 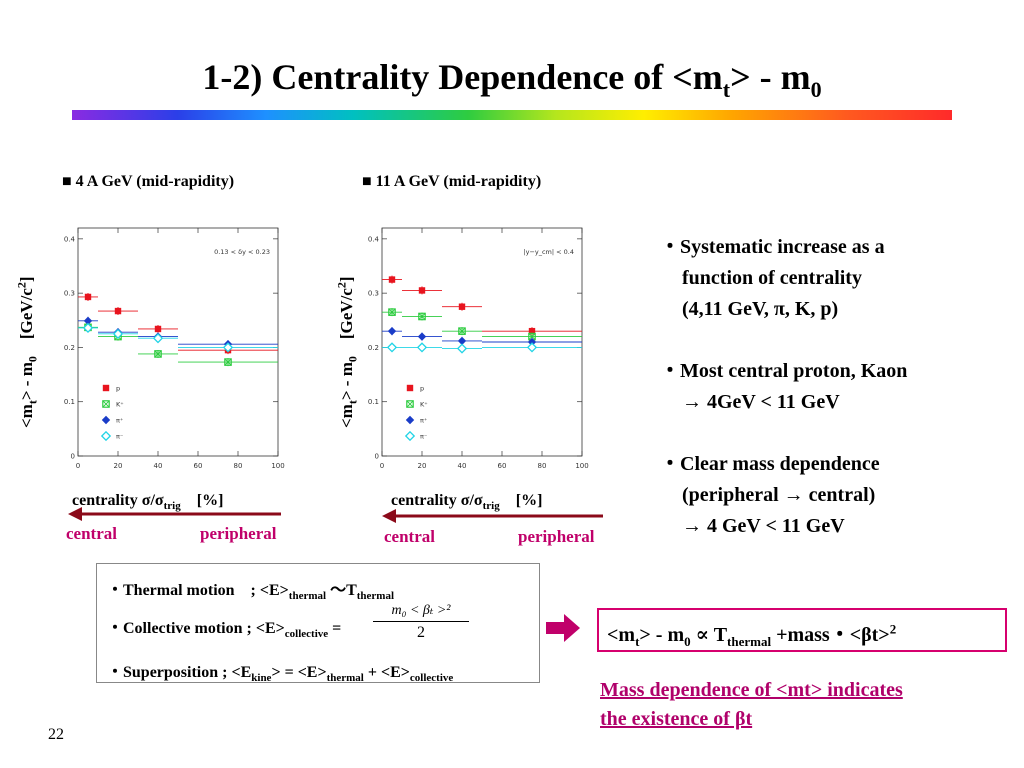 I want to click on bullet-1-line-1: ・Systematic increase as a, so click(x=772, y=247).